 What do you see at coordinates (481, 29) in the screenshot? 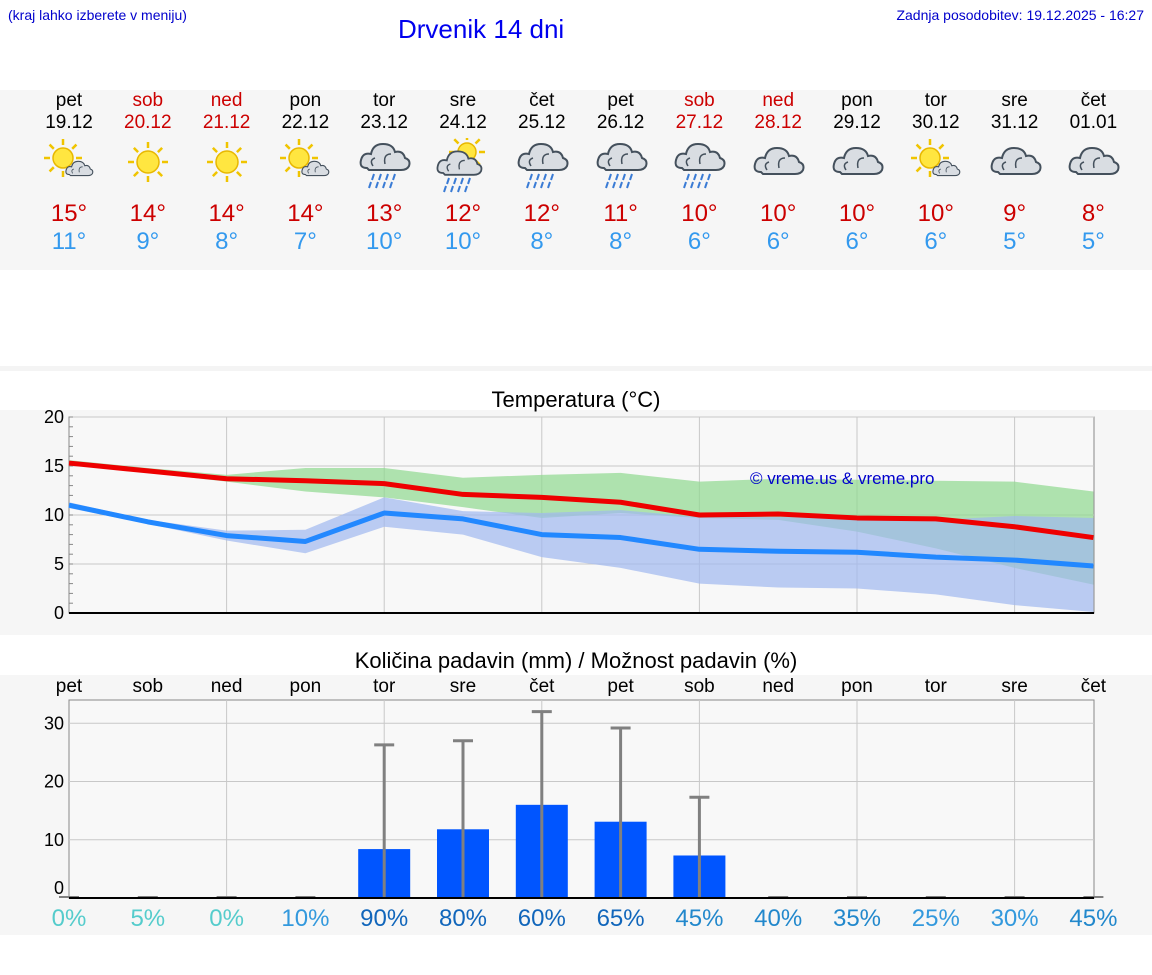
I see `page-title: Drvenik 14 dni` at bounding box center [481, 29].